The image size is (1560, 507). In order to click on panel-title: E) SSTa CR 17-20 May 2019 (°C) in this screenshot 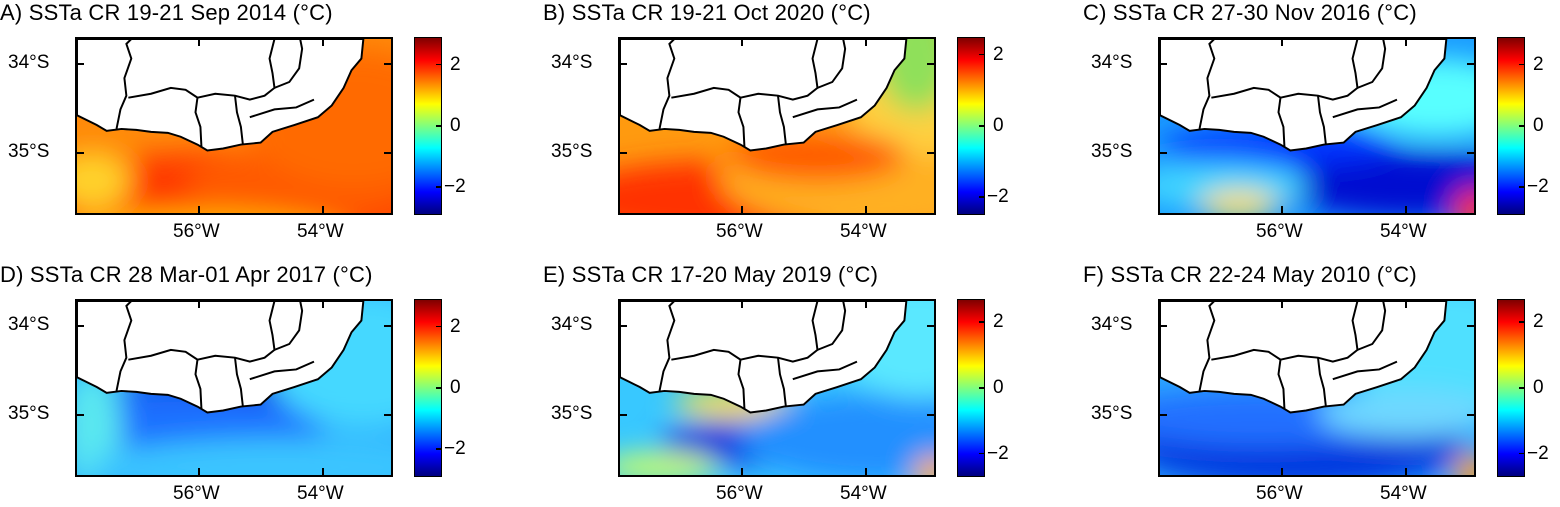, I will do `click(711, 274)`.